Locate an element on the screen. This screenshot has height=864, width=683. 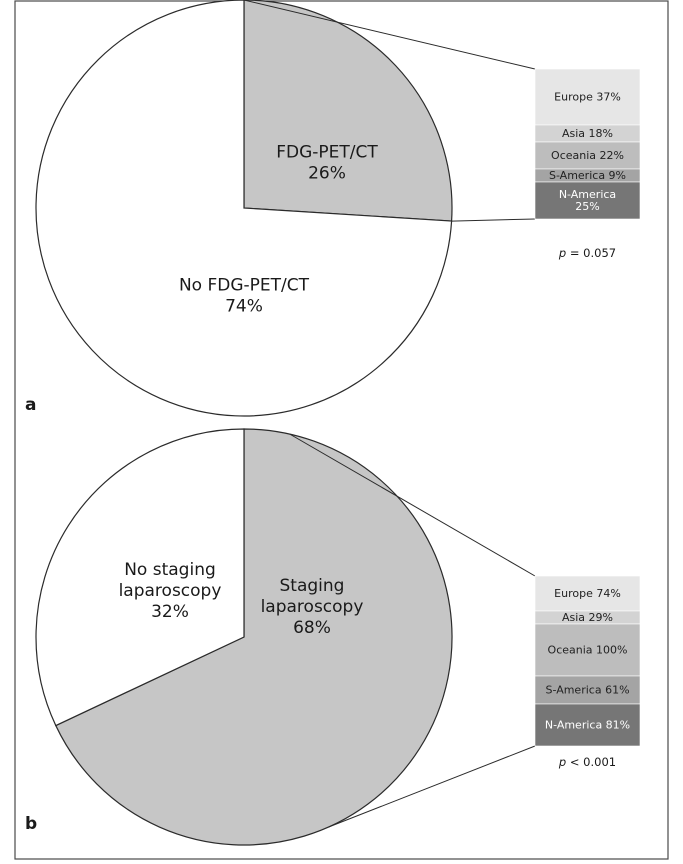
slice-label-line: FDG-PET/CT is located at coordinates (327, 153).